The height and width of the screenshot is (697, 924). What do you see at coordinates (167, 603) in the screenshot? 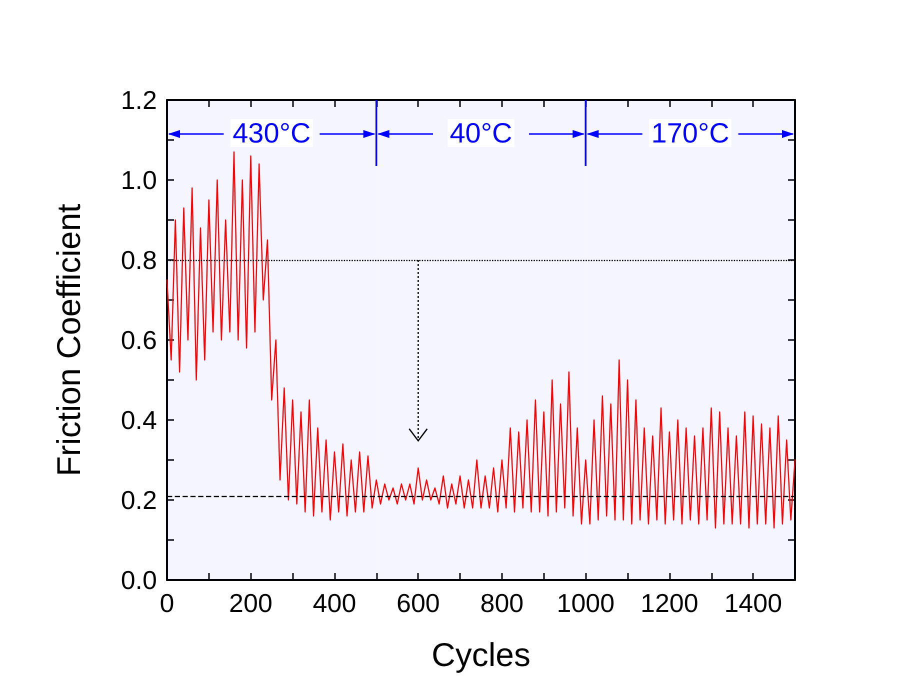
I see `x-tick-label: 0` at bounding box center [167, 603].